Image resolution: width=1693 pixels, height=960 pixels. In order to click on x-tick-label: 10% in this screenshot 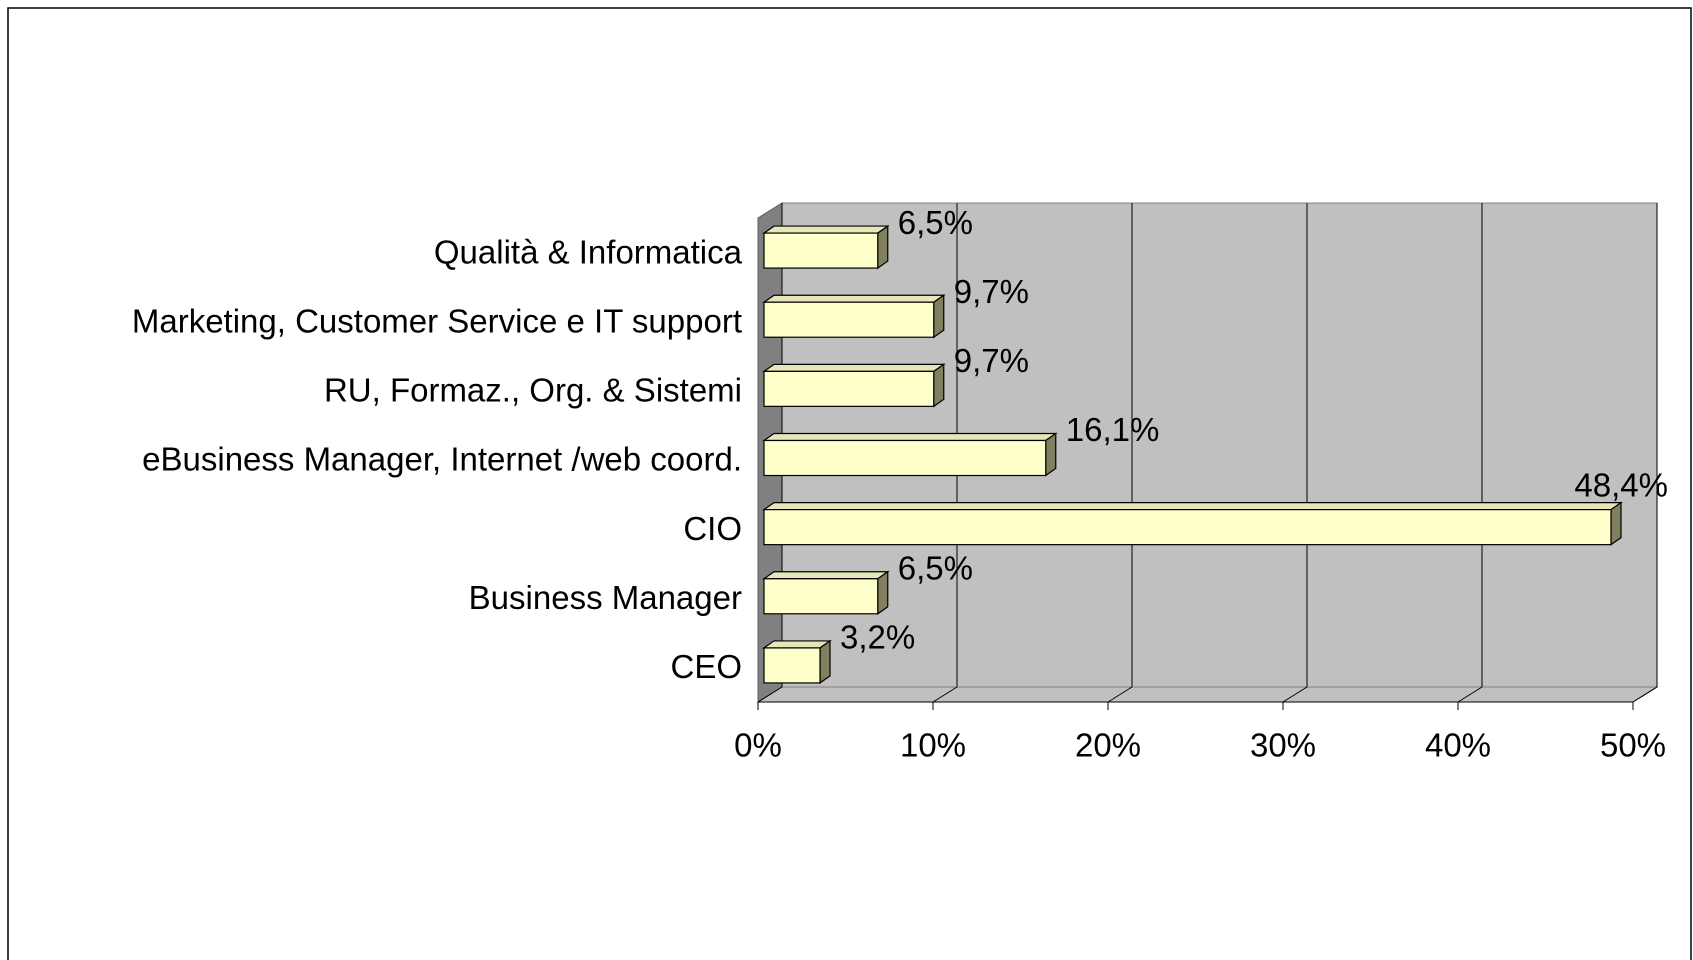, I will do `click(933, 745)`.